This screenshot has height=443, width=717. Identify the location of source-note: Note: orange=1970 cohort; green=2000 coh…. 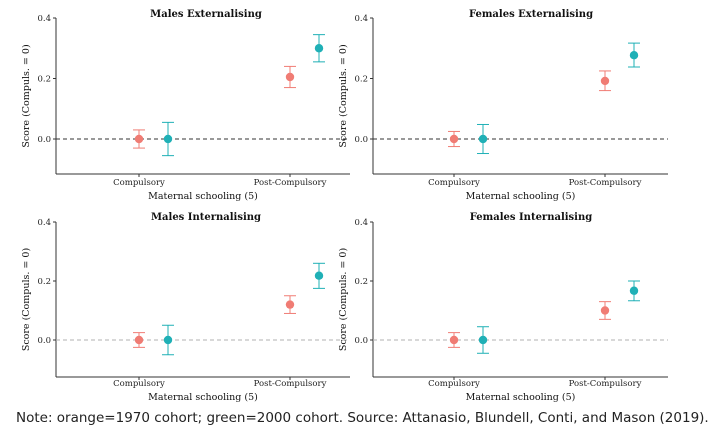
(362, 418).